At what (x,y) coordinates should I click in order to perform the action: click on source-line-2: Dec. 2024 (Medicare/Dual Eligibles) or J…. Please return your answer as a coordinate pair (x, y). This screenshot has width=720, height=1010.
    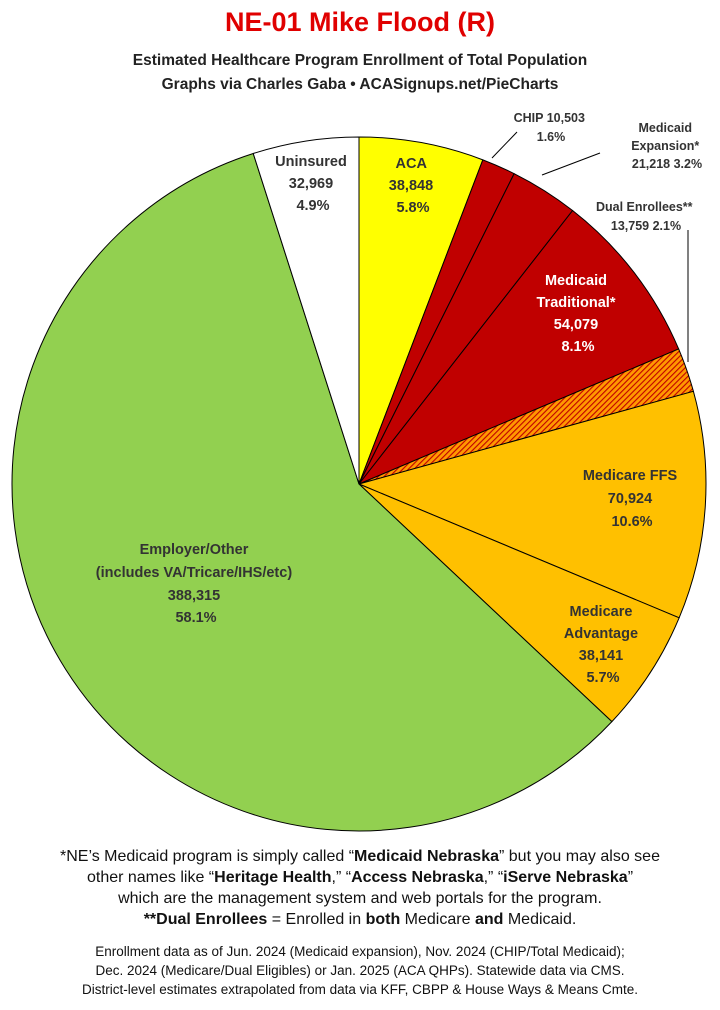
    Looking at the image, I should click on (360, 970).